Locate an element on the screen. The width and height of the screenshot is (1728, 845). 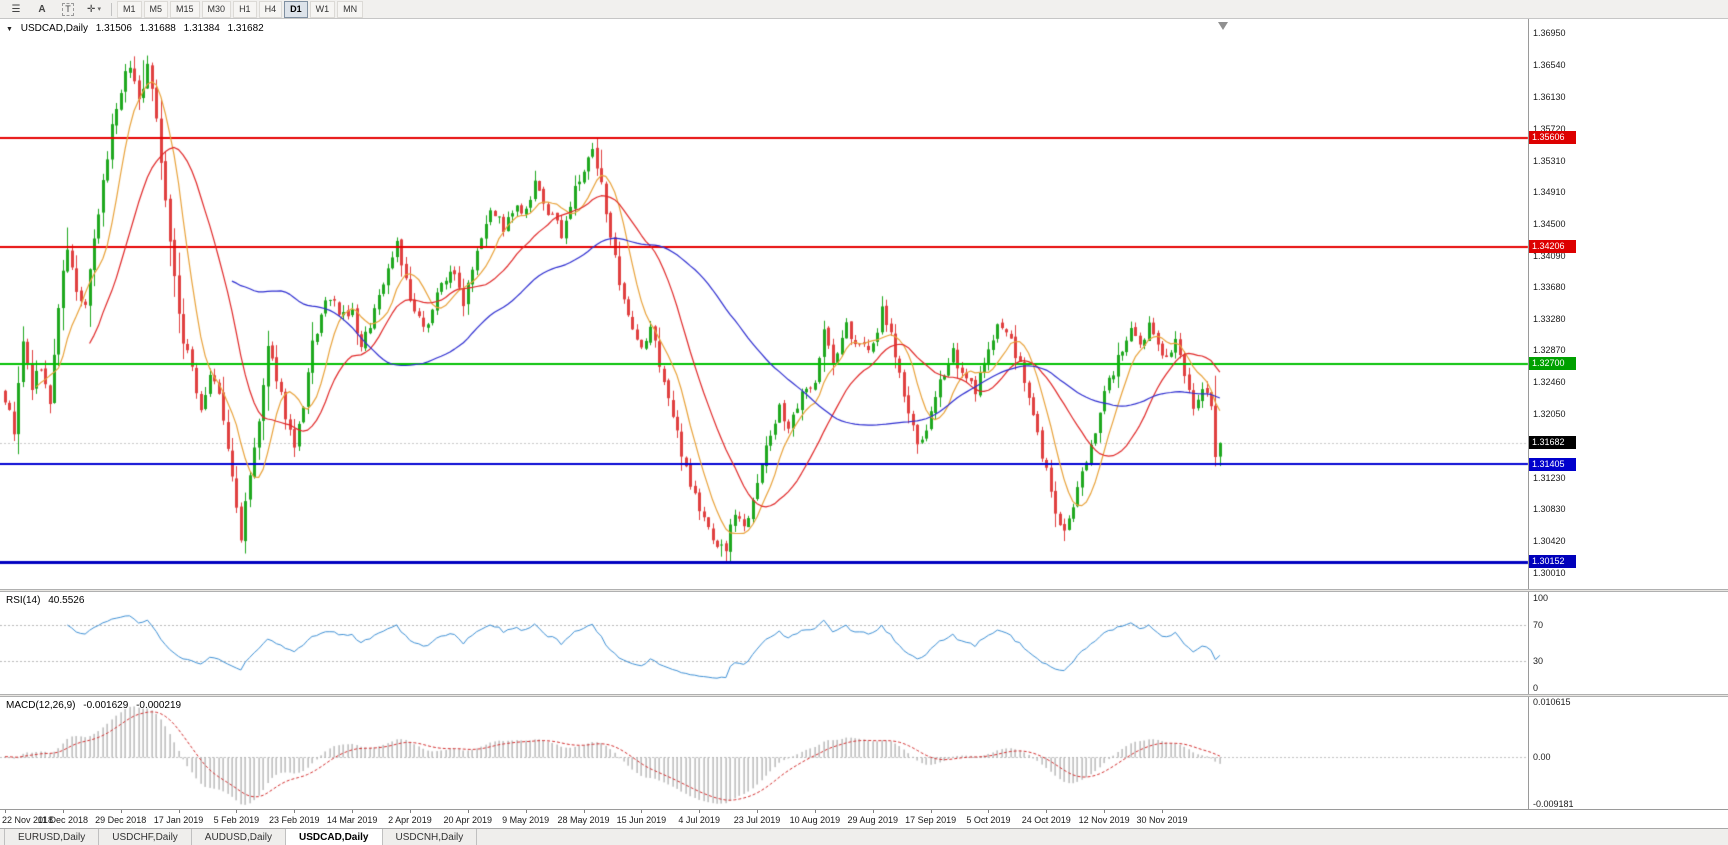
crosshair-icon: ✛ is located at coordinates (91, 9).